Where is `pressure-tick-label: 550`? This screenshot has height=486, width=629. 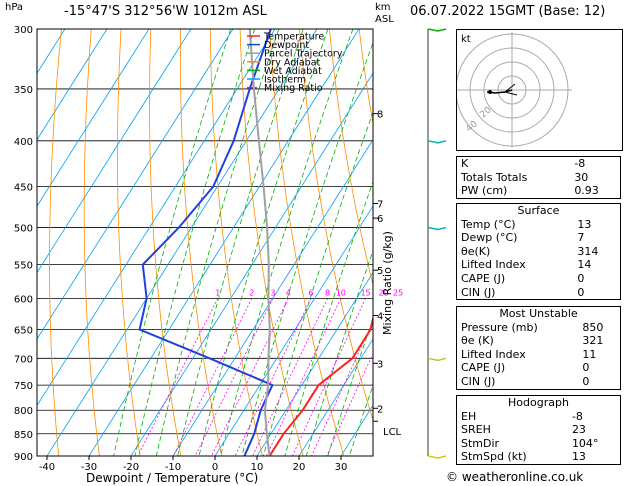 pressure-tick-label: 550 is located at coordinates (23, 266).